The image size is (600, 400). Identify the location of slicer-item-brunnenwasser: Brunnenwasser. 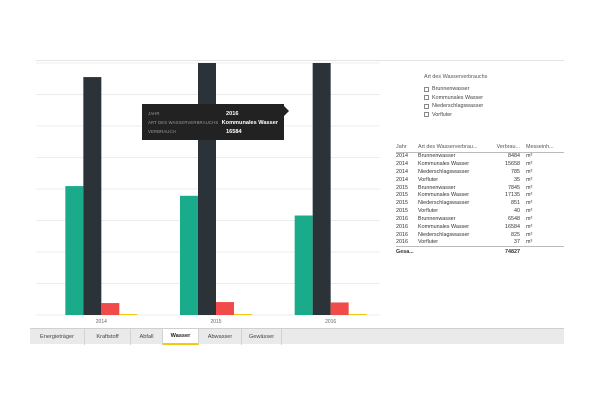
(494, 89).